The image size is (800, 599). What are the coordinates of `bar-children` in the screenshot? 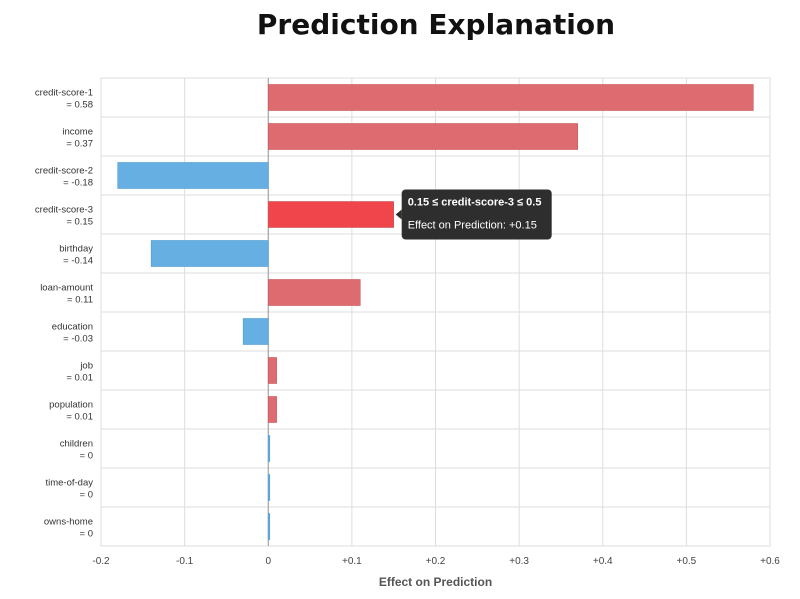 It's located at (269, 448).